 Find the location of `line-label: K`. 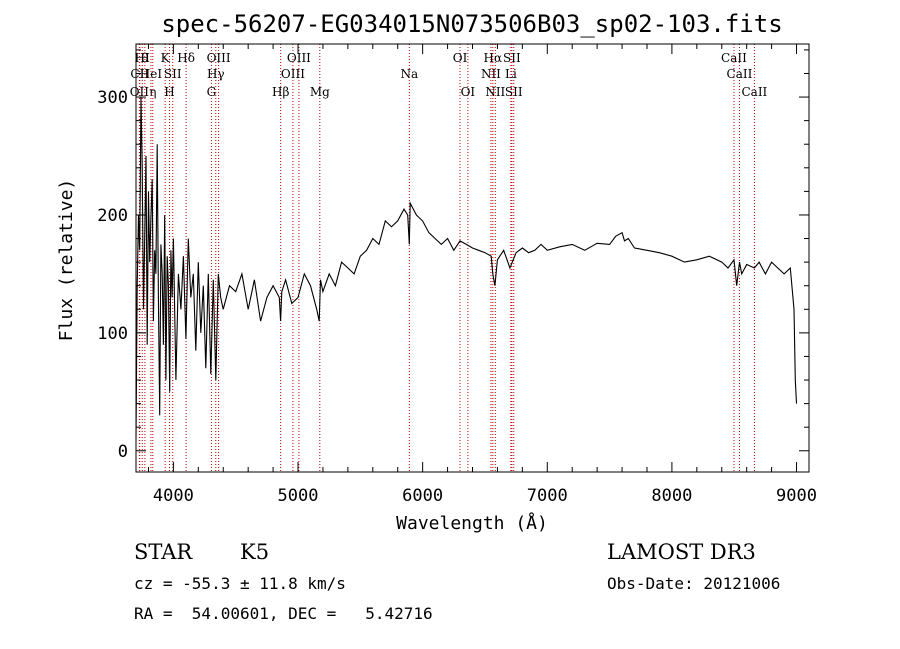

line-label: K is located at coordinates (166, 58).